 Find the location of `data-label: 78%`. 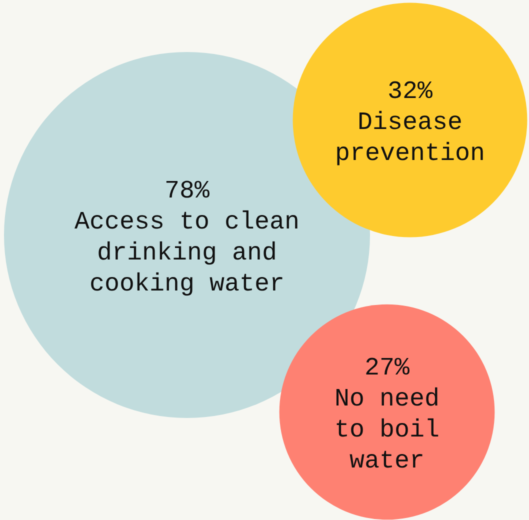

data-label: 78% is located at coordinates (187, 191).